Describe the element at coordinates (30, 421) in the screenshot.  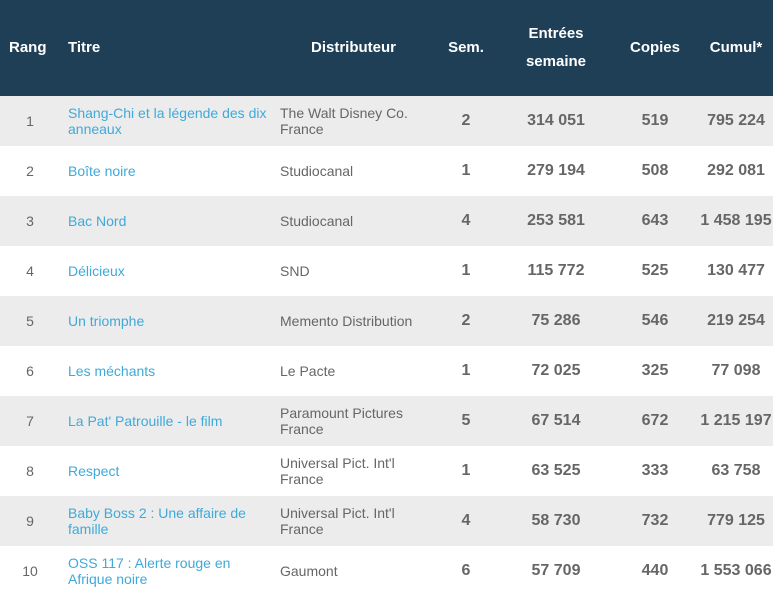
I see `cell-rang: 7` at that location.